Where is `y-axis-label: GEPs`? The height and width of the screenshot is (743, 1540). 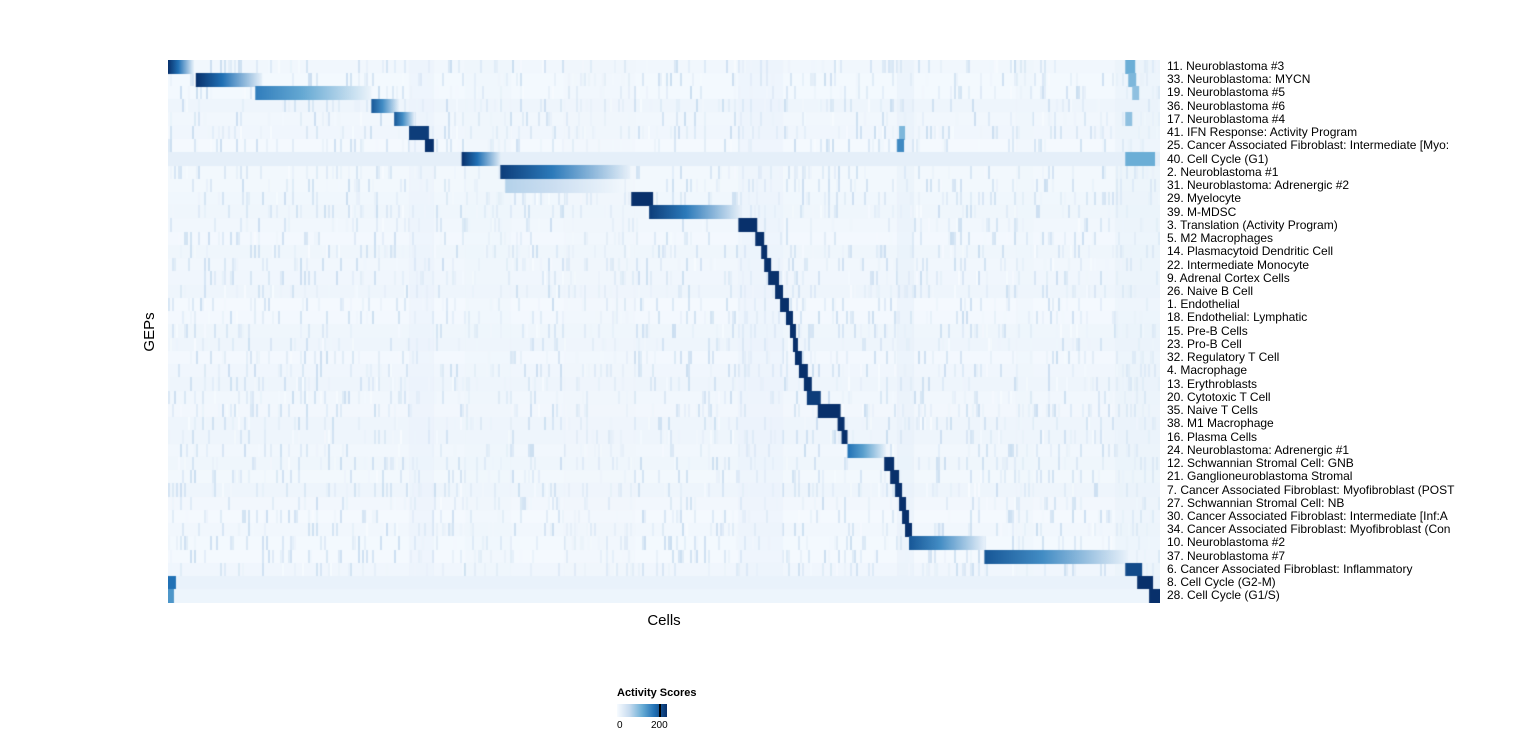
y-axis-label: GEPs is located at coordinates (149, 332).